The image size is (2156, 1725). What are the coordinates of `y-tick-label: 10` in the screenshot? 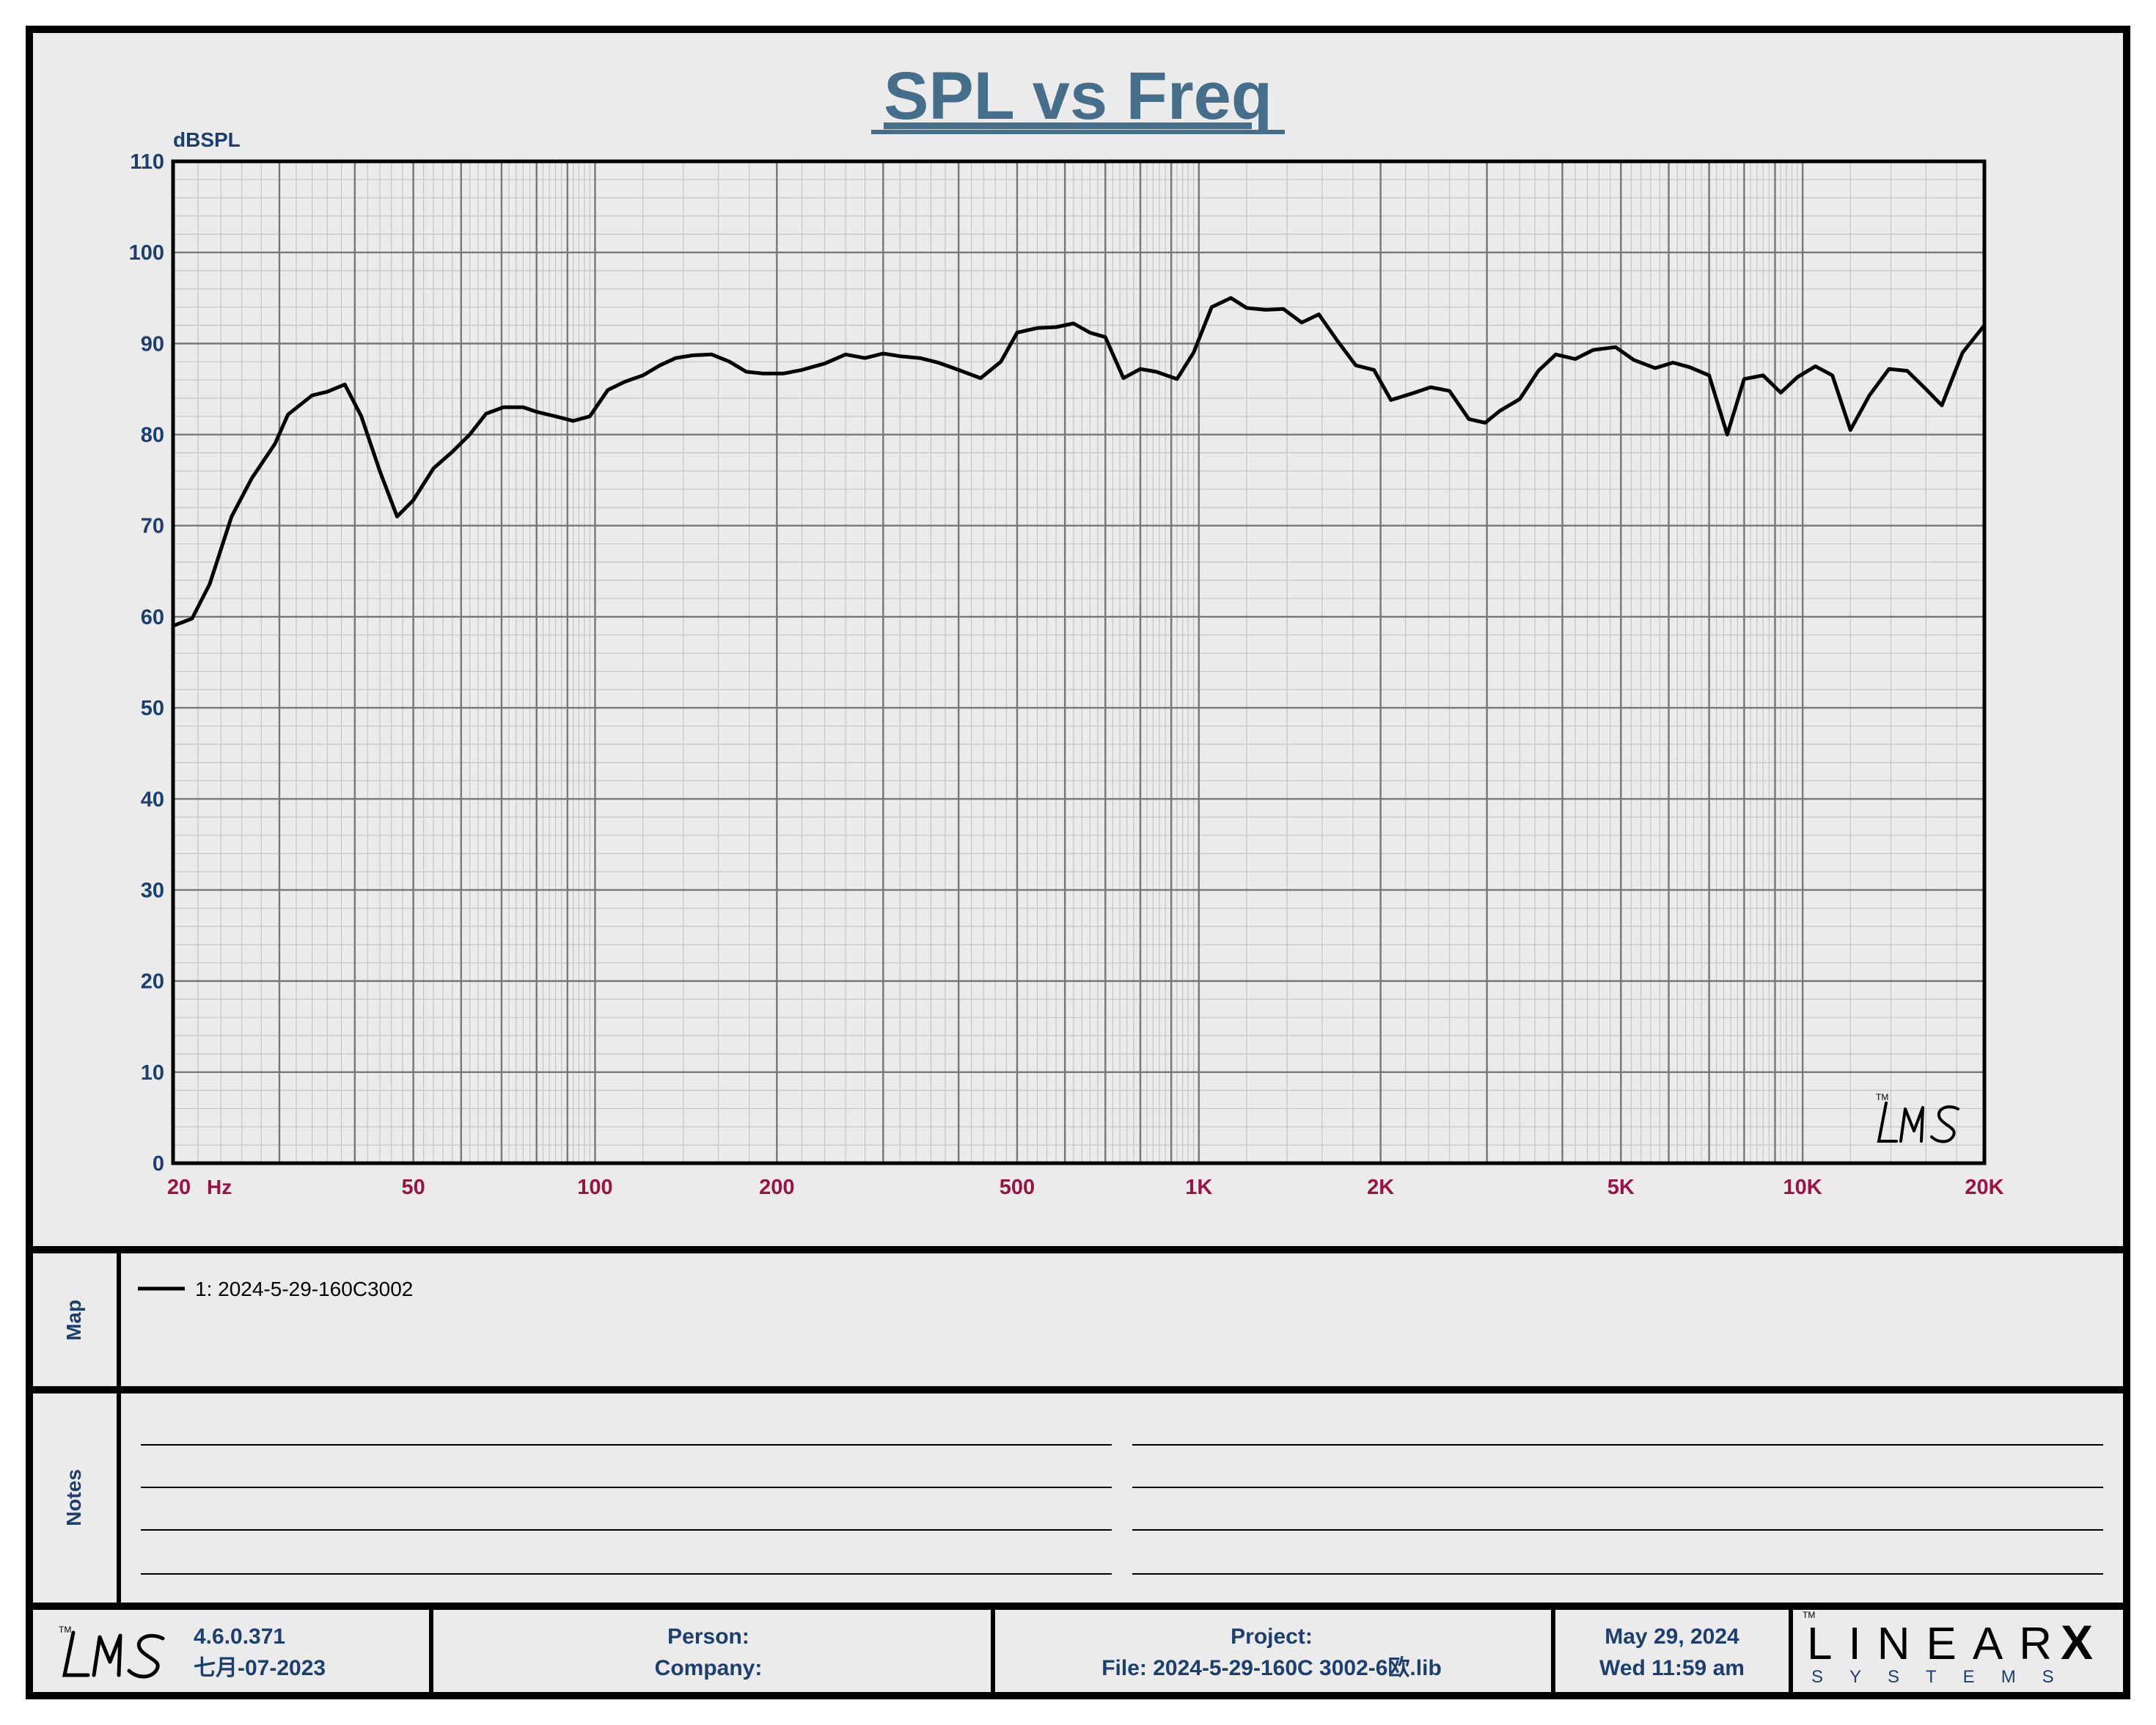 It's located at (152, 1073).